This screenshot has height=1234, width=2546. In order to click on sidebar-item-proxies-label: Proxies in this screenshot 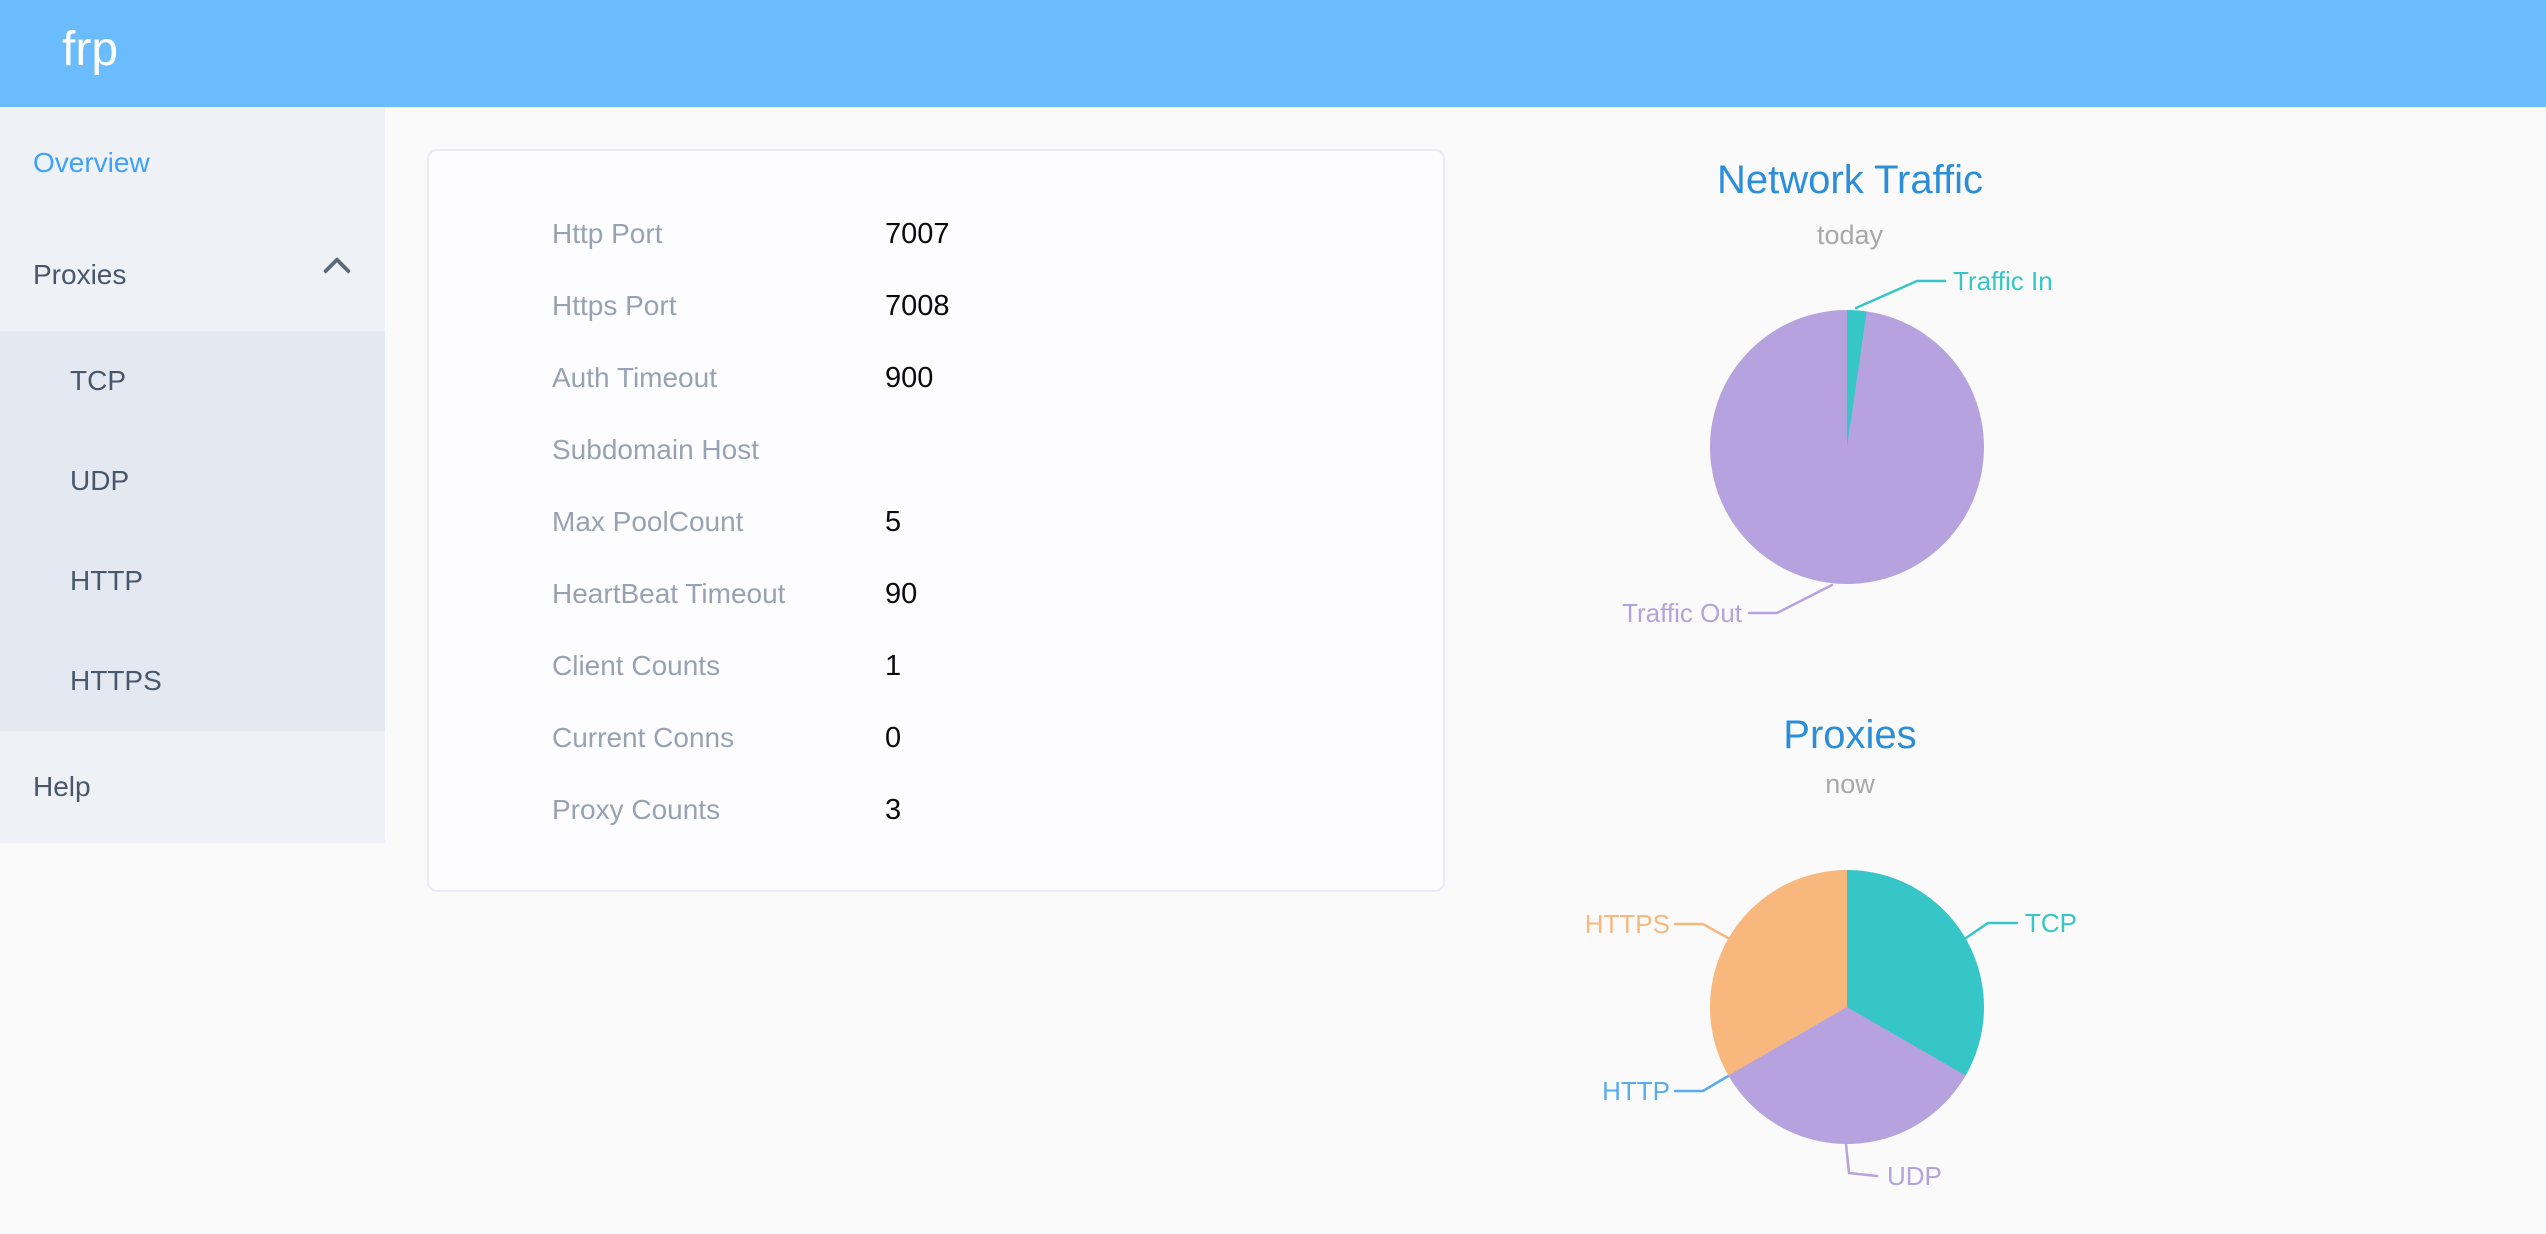, I will do `click(80, 274)`.